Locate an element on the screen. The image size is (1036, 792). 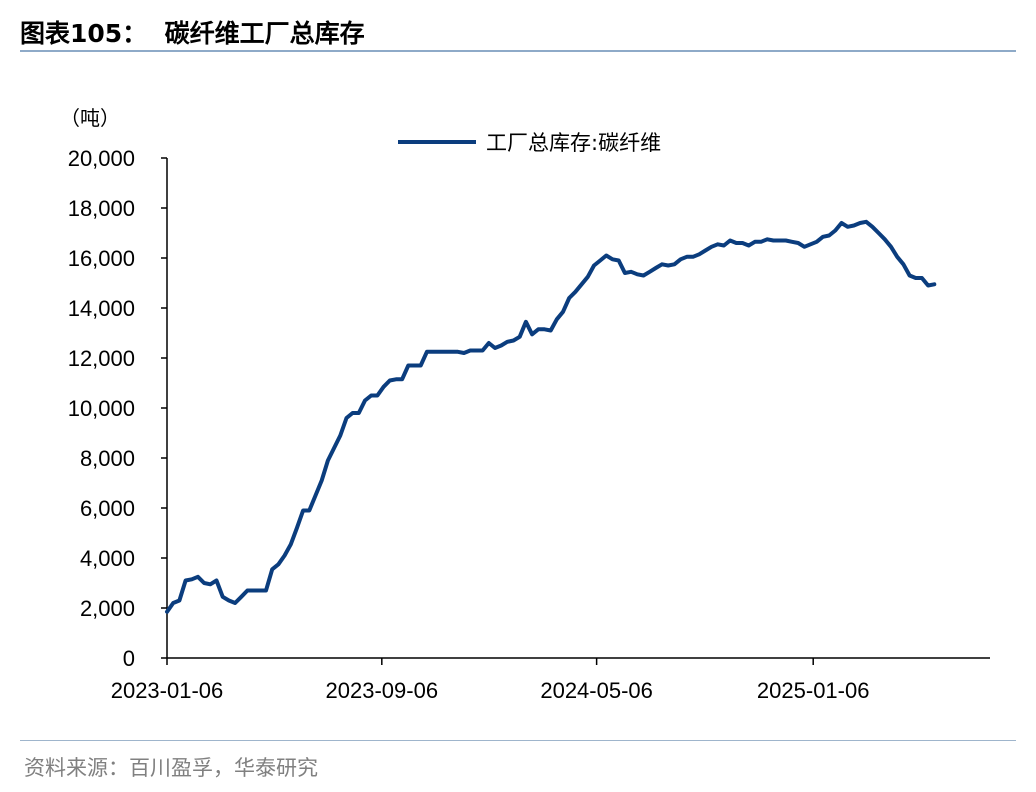
y-tick-label: 12,000 is located at coordinates (101, 358).